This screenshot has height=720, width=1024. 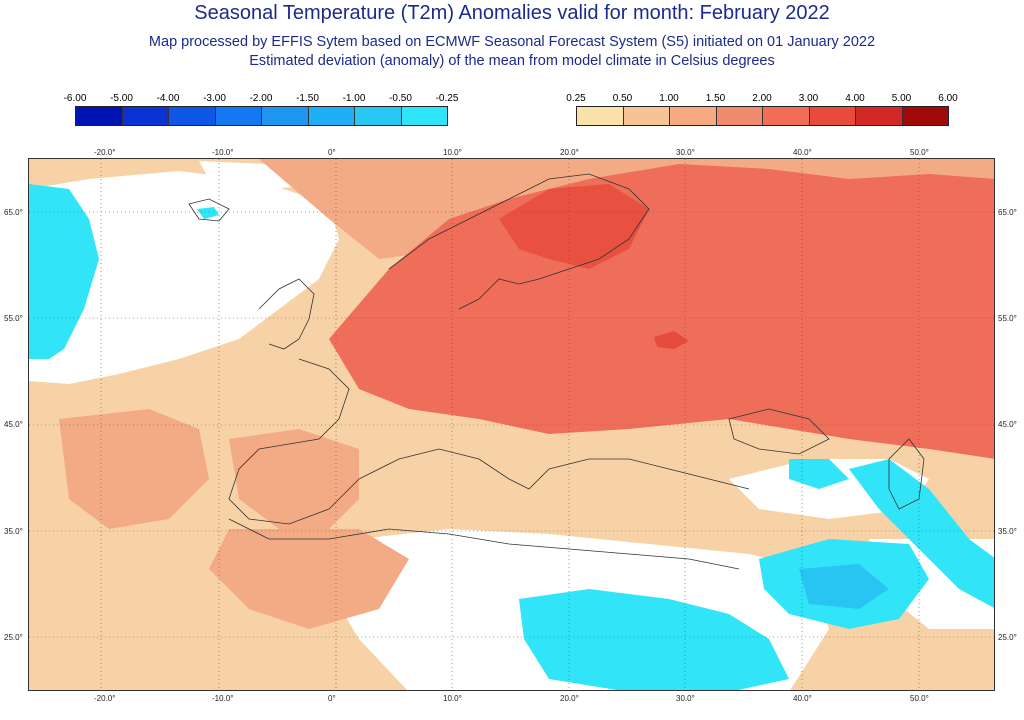 What do you see at coordinates (64, 271) in the screenshot?
I see `cold-anomaly-greenland` at bounding box center [64, 271].